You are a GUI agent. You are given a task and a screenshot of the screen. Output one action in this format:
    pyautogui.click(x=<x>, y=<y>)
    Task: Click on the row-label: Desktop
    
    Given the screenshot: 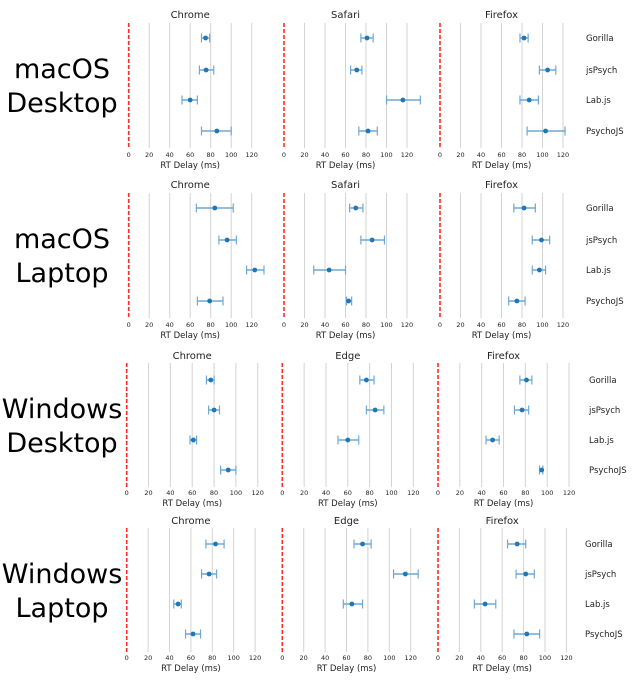 What is the action you would take?
    pyautogui.click(x=61, y=443)
    